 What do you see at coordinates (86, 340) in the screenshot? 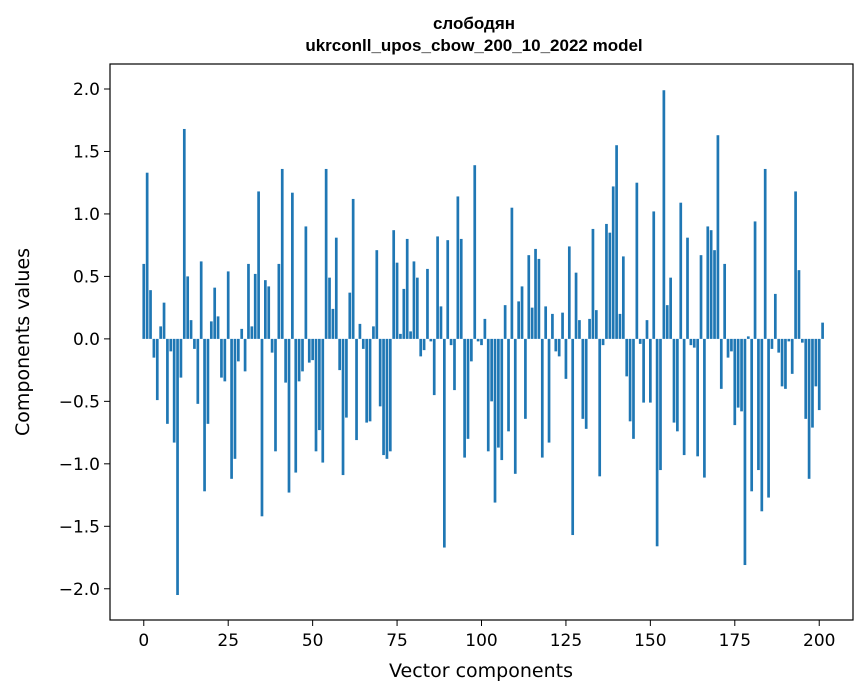
I see `y-tick-label: 0.0` at bounding box center [86, 340].